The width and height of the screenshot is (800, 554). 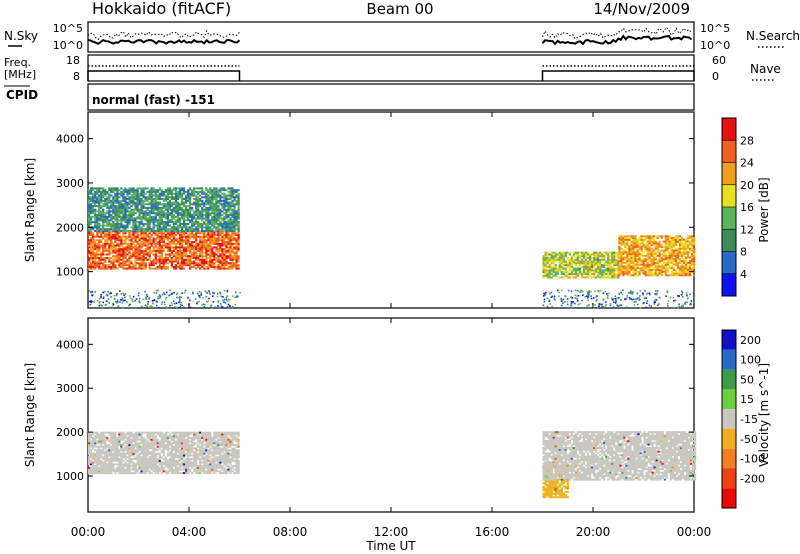 What do you see at coordinates (68, 45) in the screenshot?
I see `noise-left-tick-bottom: 10^0` at bounding box center [68, 45].